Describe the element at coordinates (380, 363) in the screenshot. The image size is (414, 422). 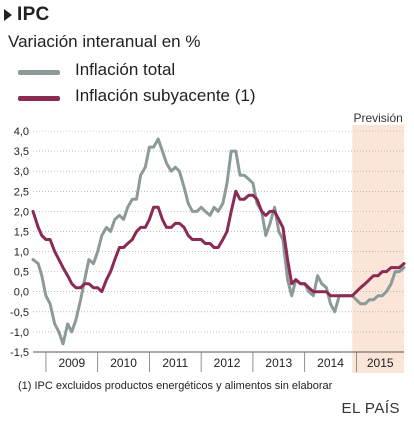
I see `x-tick-label: 2015` at that location.